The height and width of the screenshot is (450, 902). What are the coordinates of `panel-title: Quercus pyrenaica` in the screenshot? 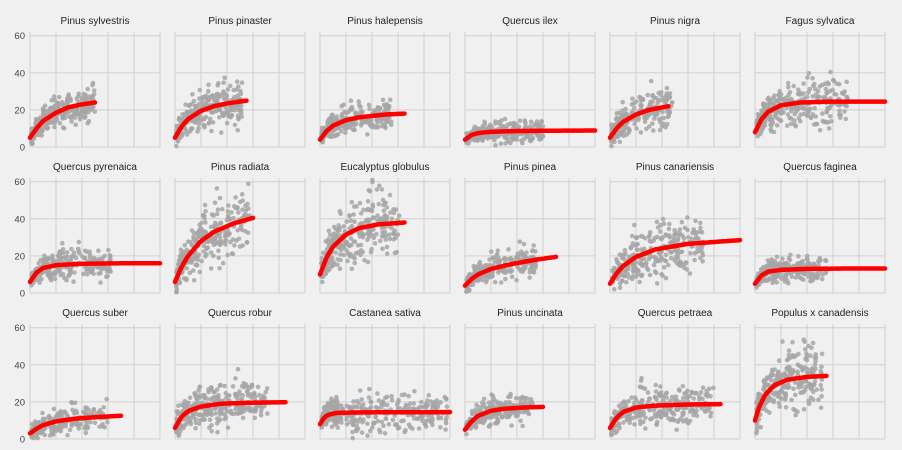 It's located at (95, 167).